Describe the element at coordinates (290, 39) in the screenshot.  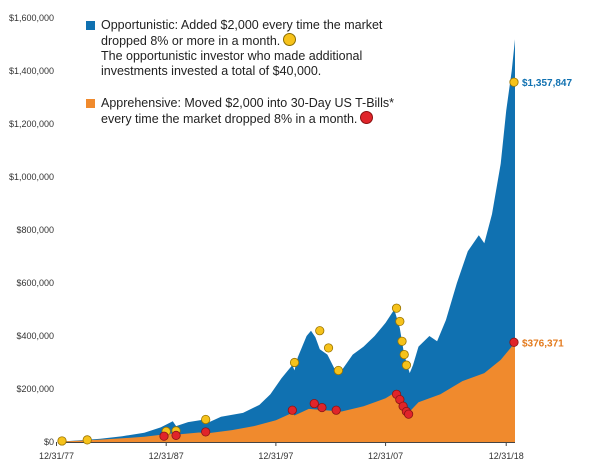
I see `yellow-dot-icon` at that location.